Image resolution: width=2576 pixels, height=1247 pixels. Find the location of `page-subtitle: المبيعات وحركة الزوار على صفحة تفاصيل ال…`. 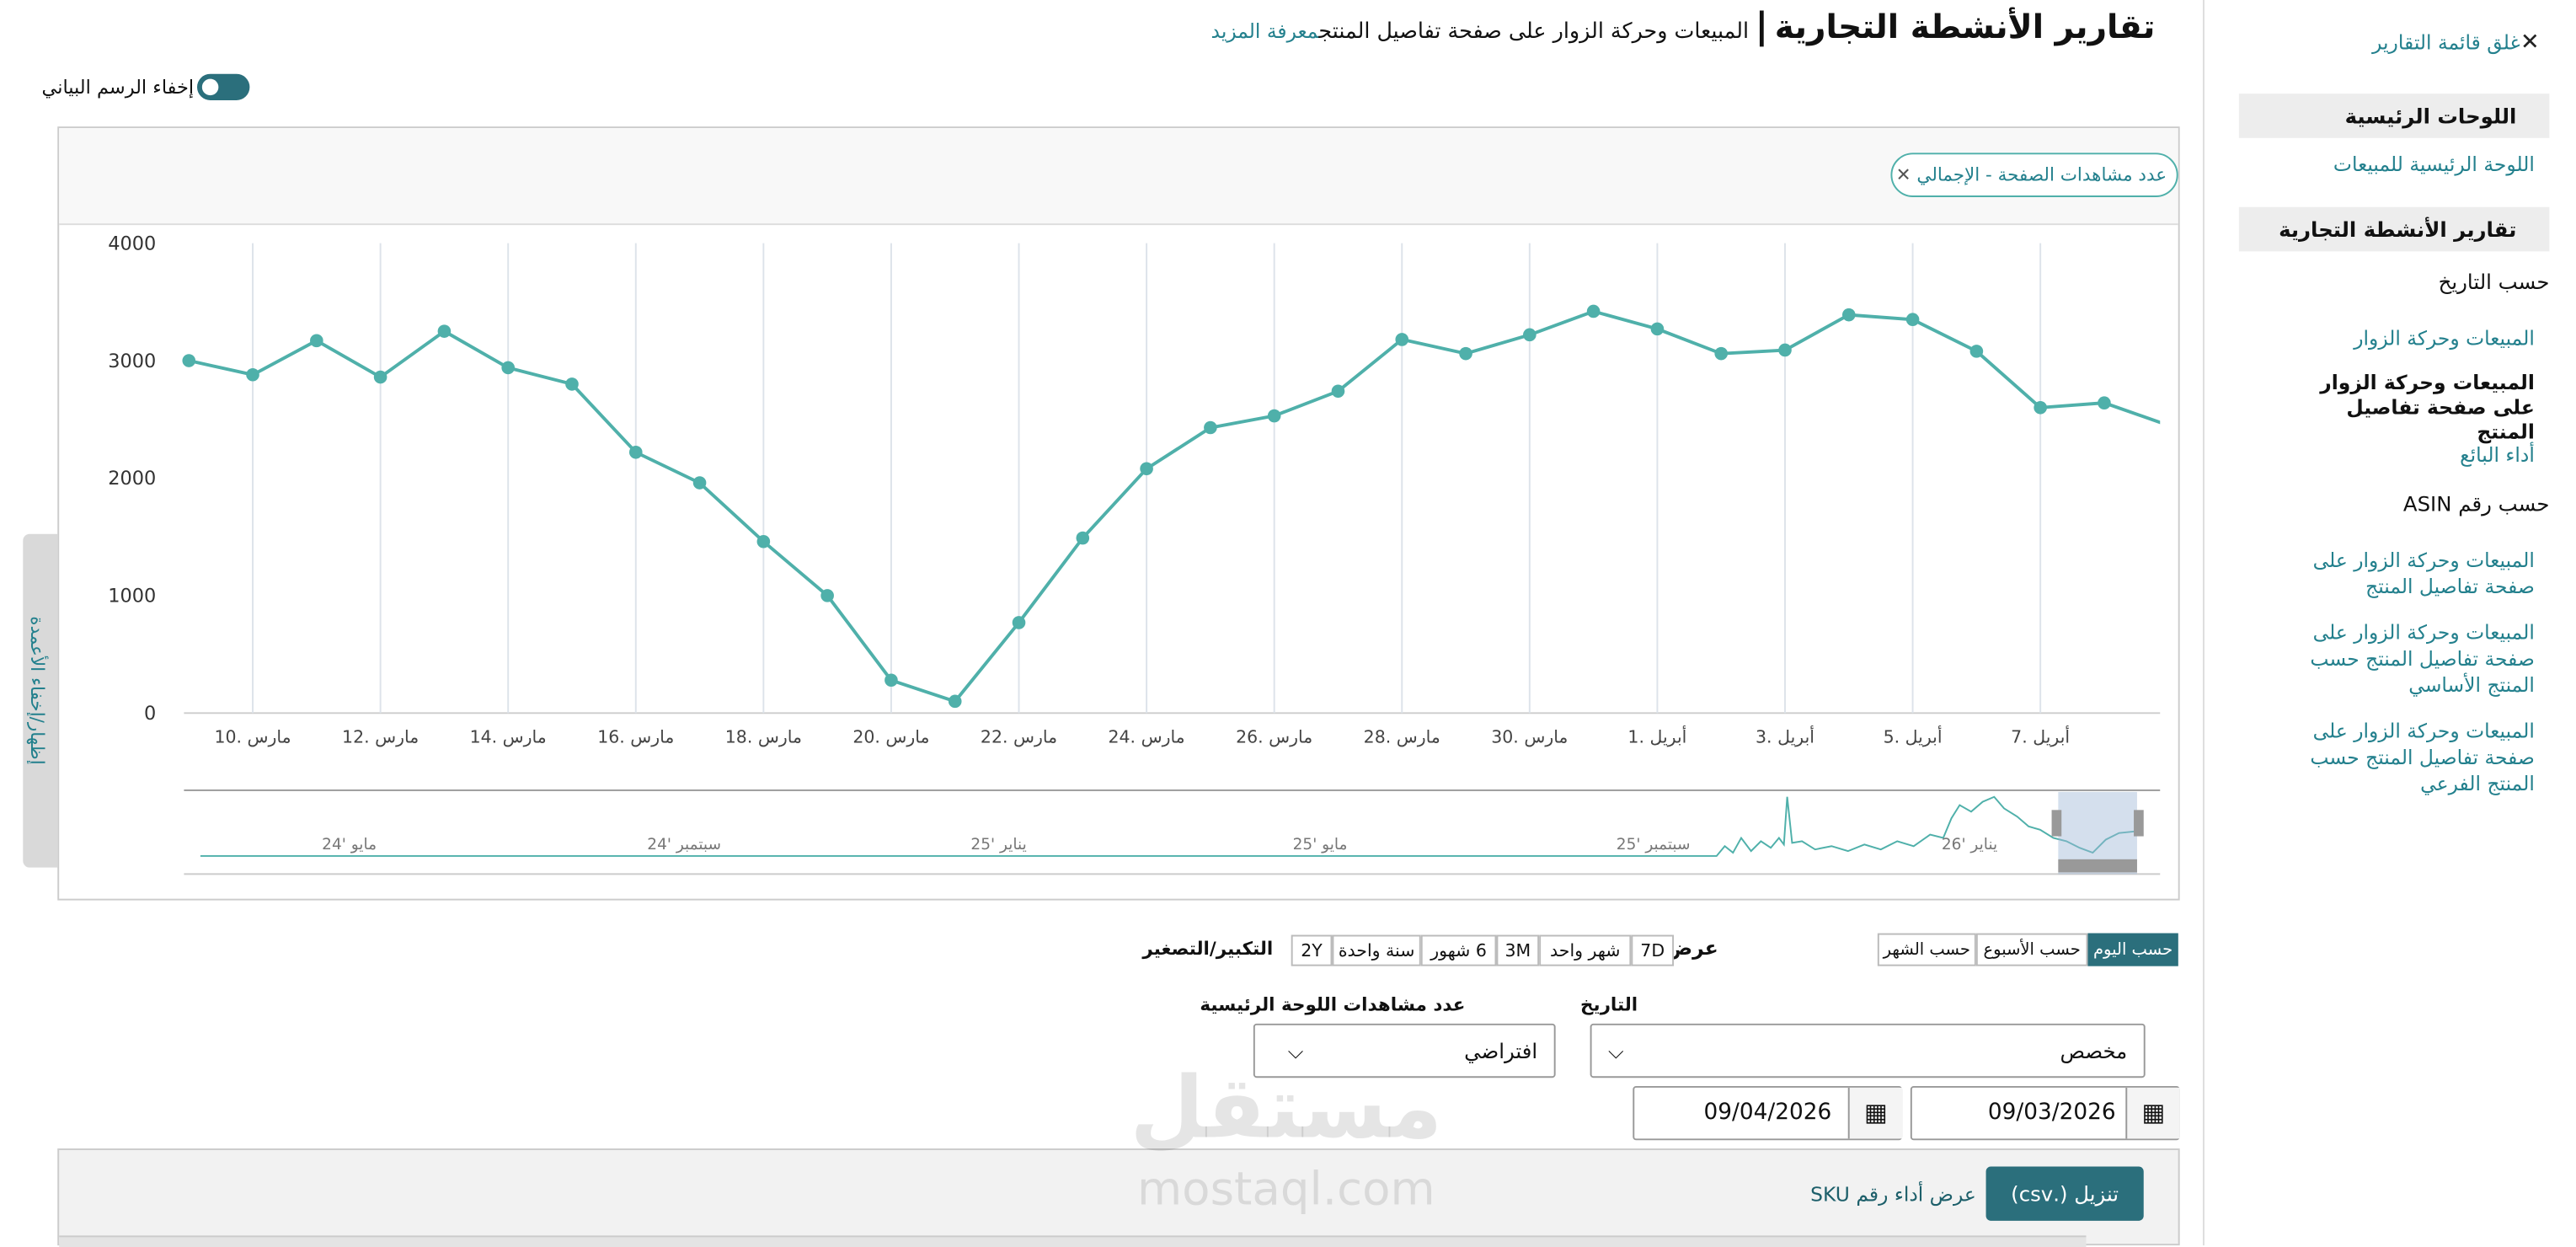

page-subtitle: المبيعات وحركة الزوار على صفحة تفاصيل ال… is located at coordinates (1534, 32).